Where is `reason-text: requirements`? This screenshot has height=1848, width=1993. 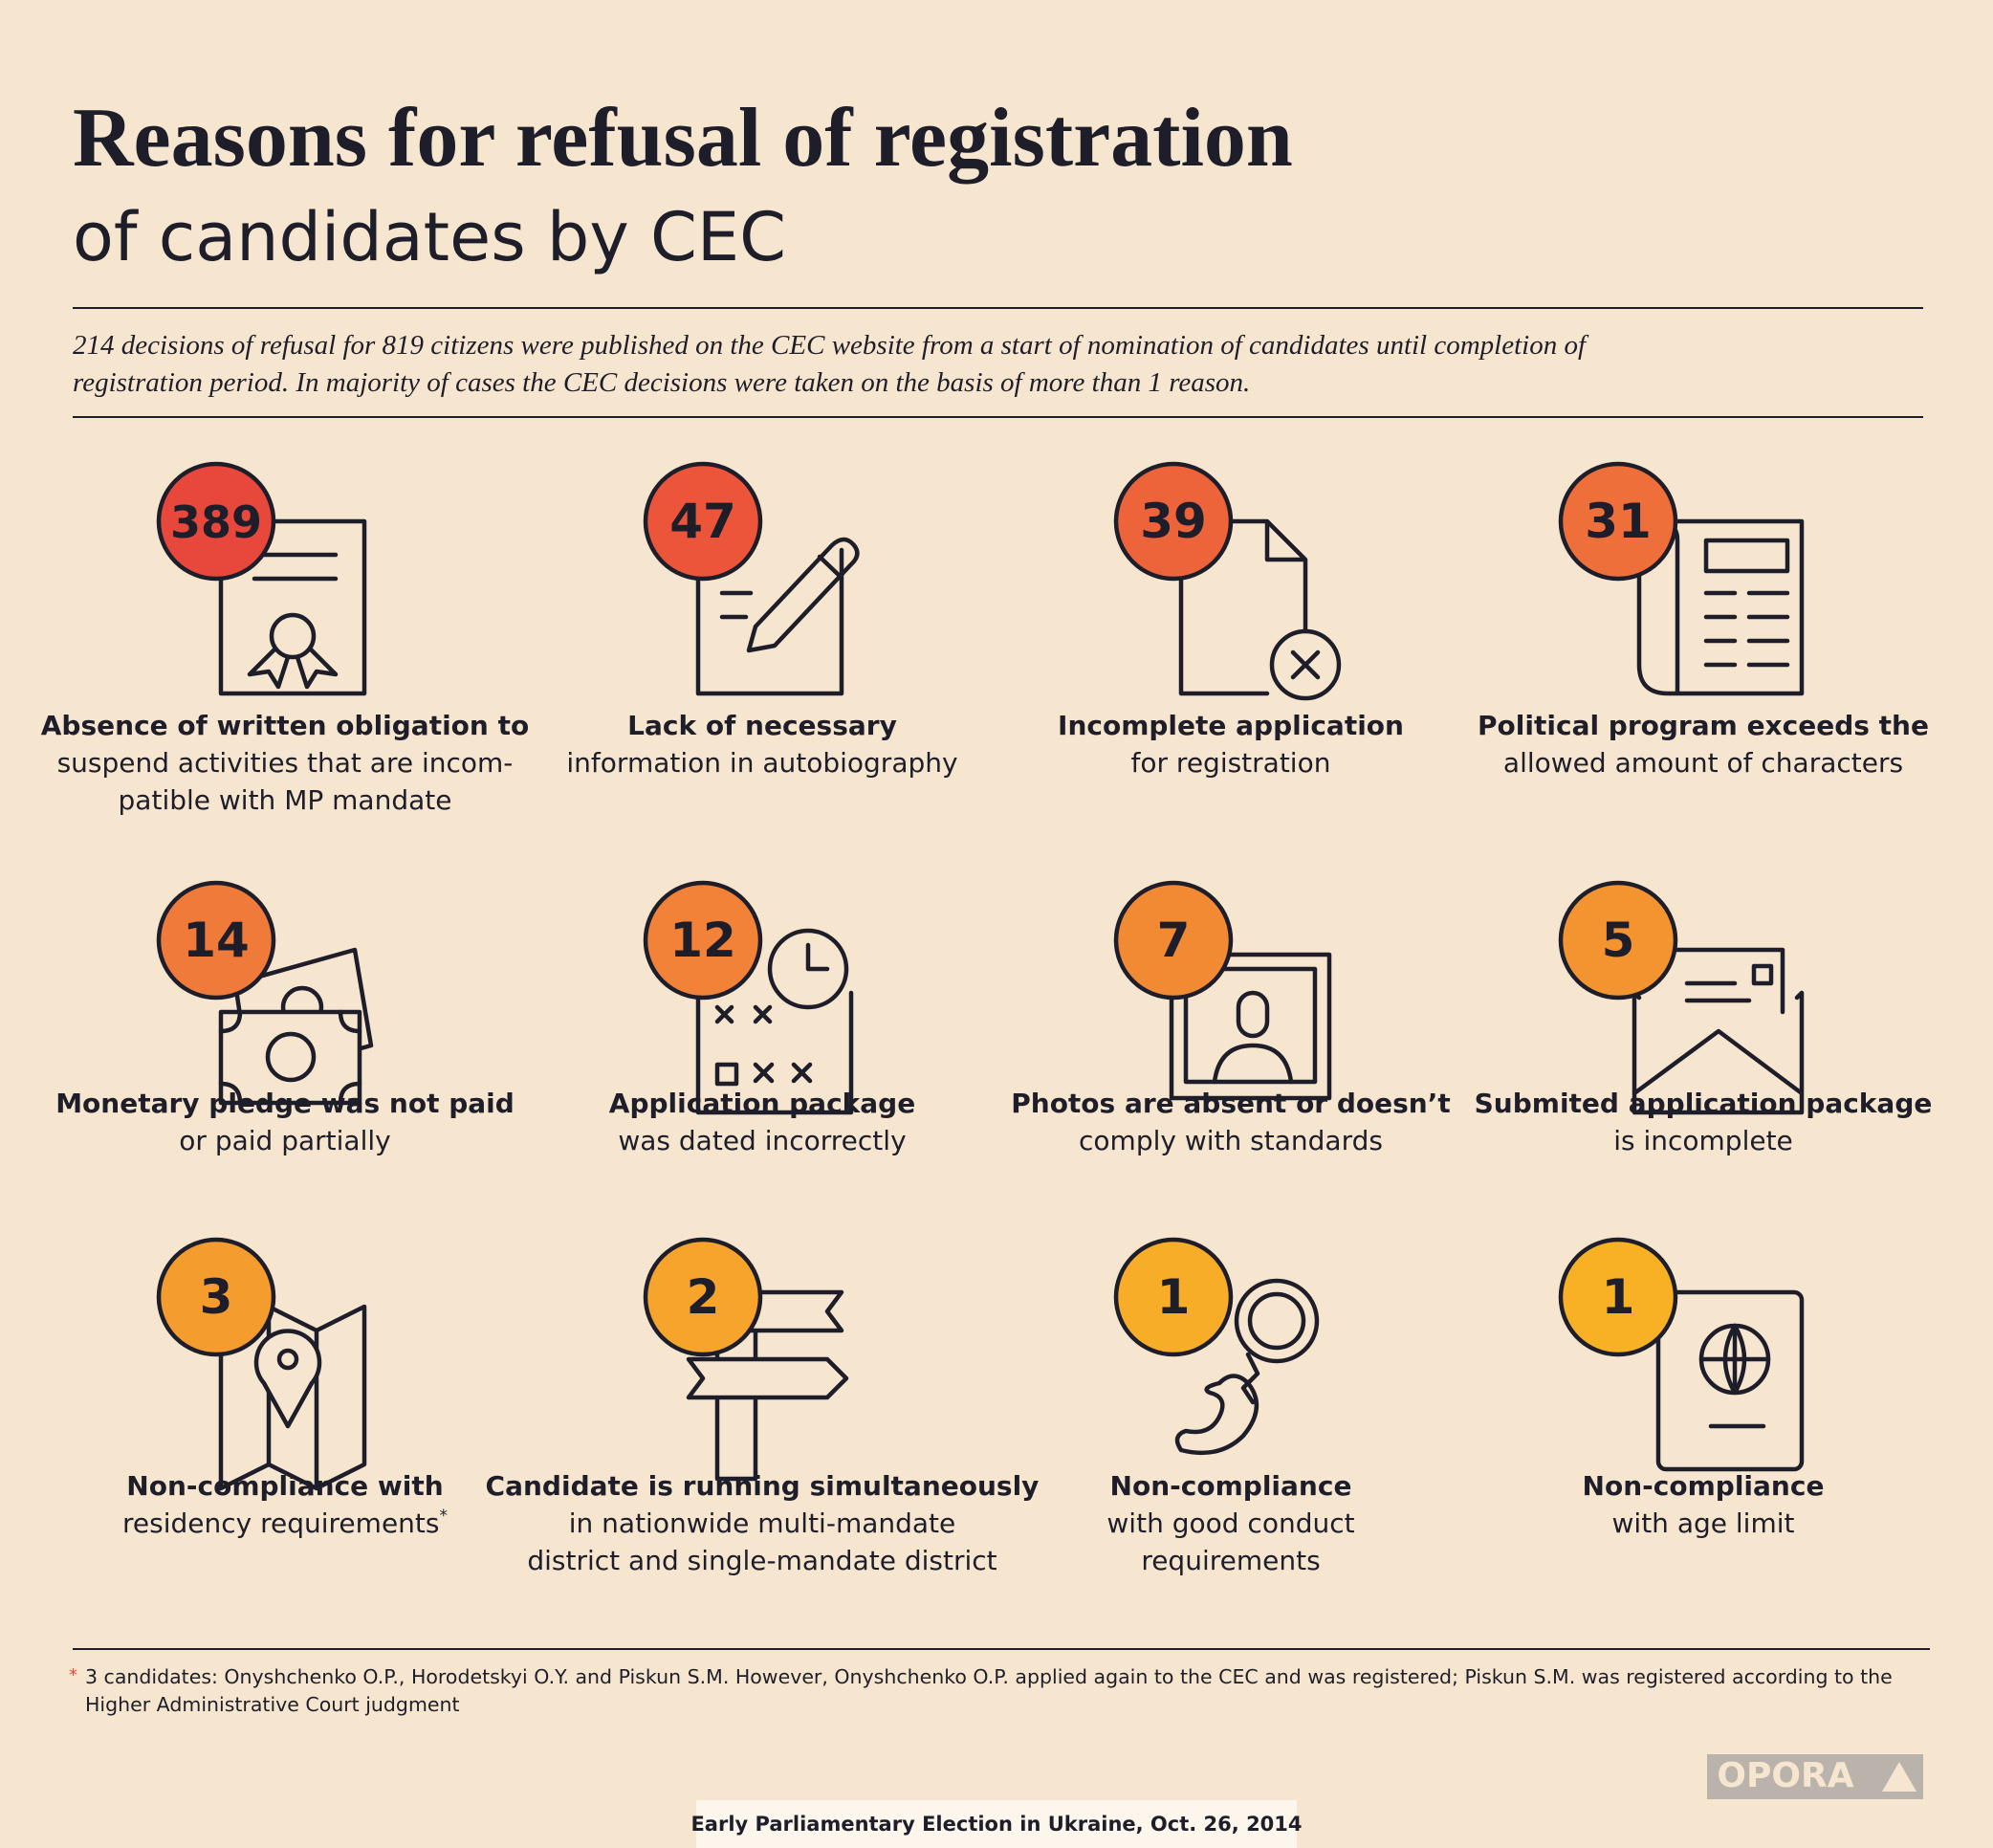
reason-text: requirements is located at coordinates (1230, 1560).